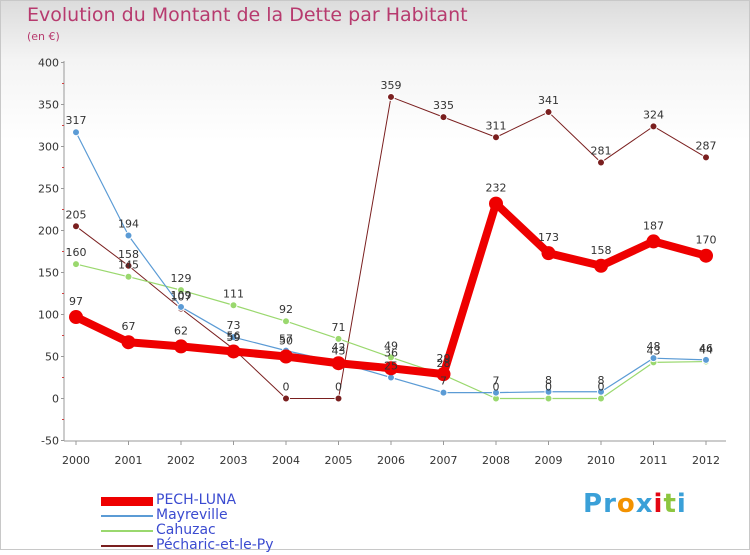 The width and height of the screenshot is (750, 555). Describe the element at coordinates (706, 240) in the screenshot. I see `data-label: 170` at that location.